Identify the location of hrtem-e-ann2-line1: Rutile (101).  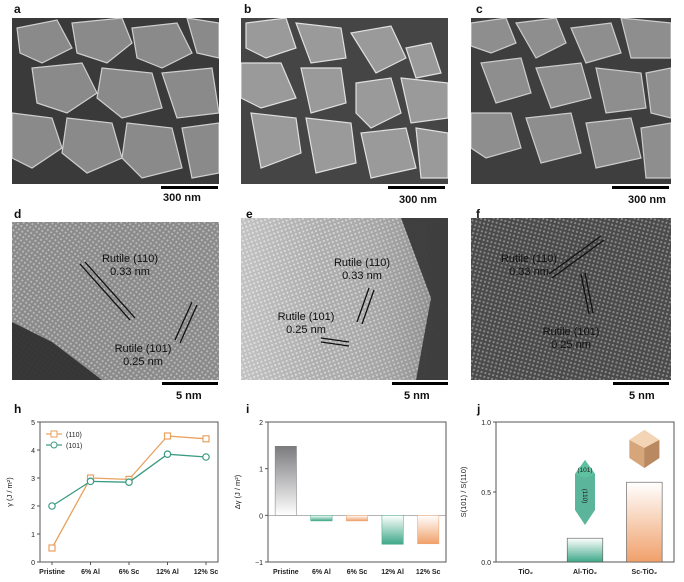
(306, 317).